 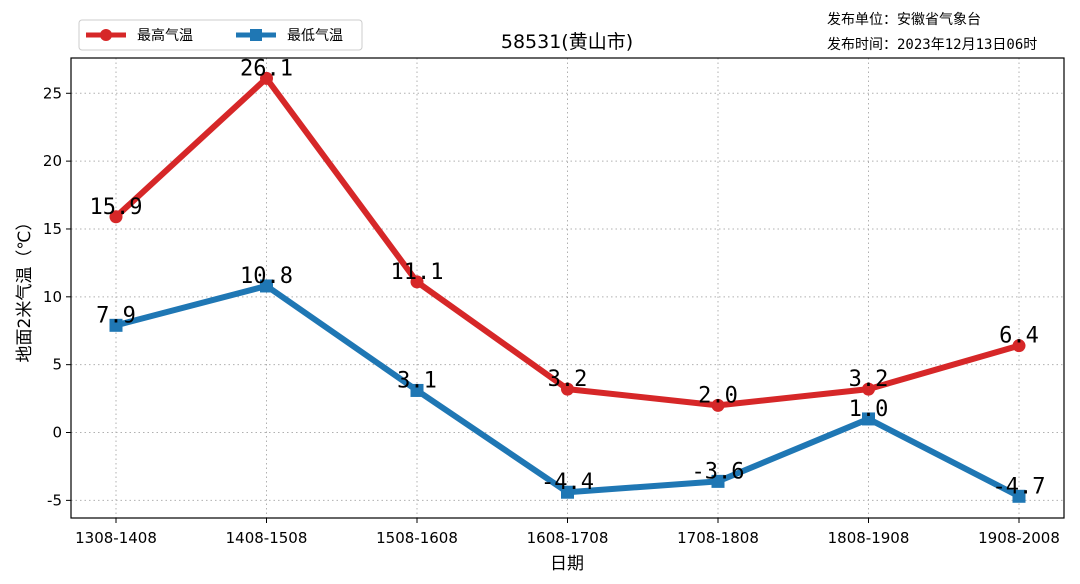 What do you see at coordinates (315, 36) in the screenshot?
I see `legend-low-label: 最低气温` at bounding box center [315, 36].